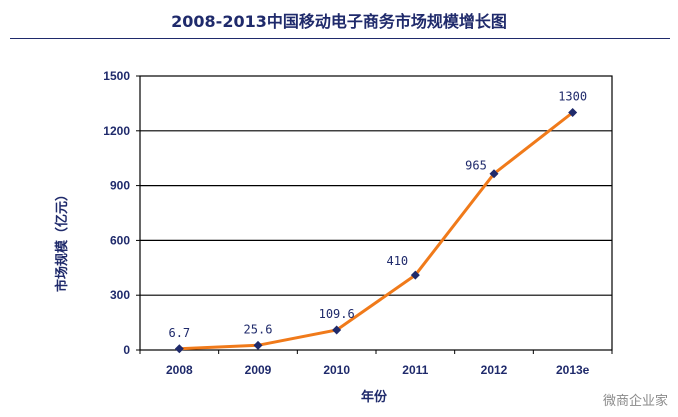 This screenshot has width=678, height=417. I want to click on title-divider, so click(340, 38).